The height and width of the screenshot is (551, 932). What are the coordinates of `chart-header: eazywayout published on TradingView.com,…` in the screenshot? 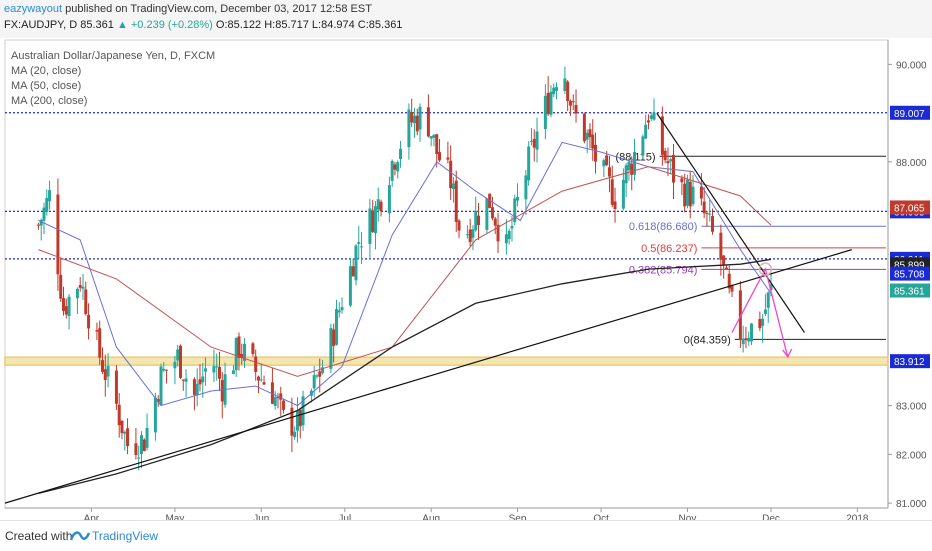 It's located at (466, 19).